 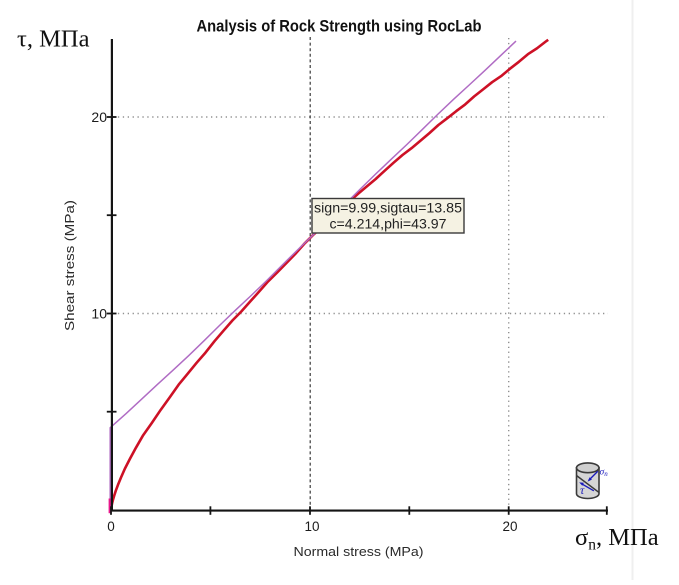 I want to click on svg-text: sign=9.99,sigtau=13.85, so click(x=388, y=209).